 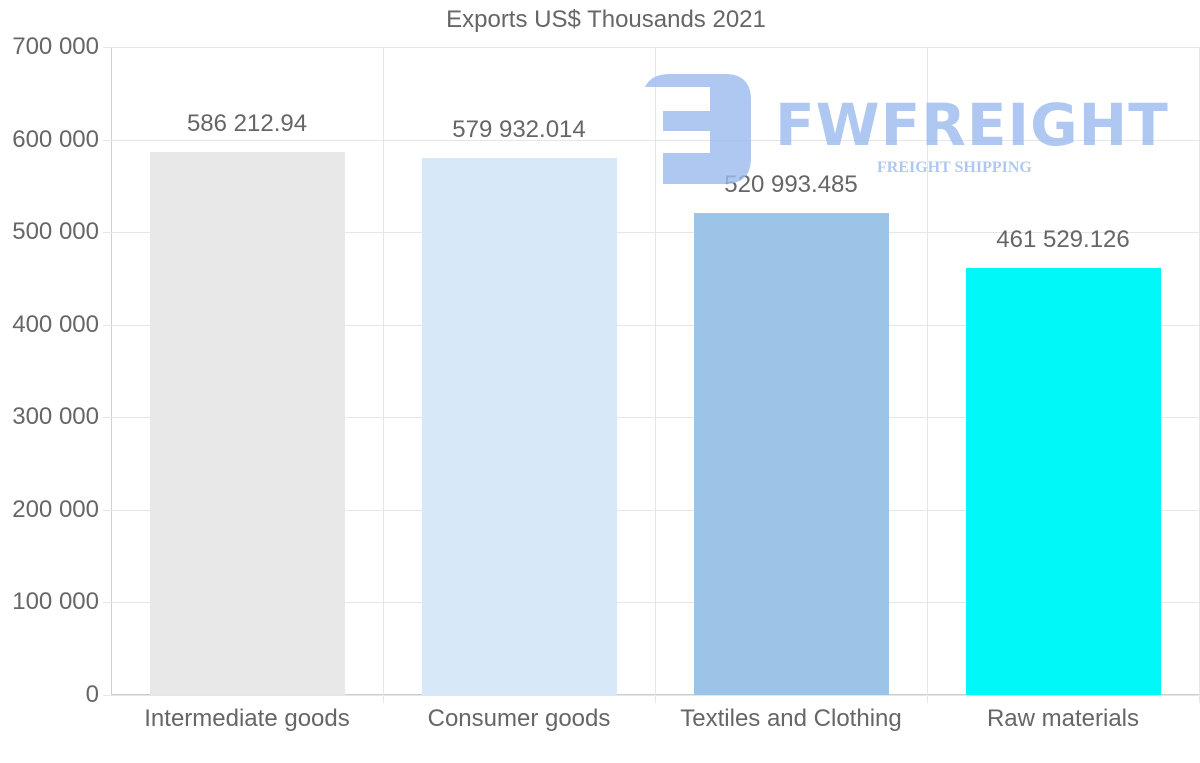 I want to click on x-tick-label: Textiles and Clothing, so click(x=791, y=718).